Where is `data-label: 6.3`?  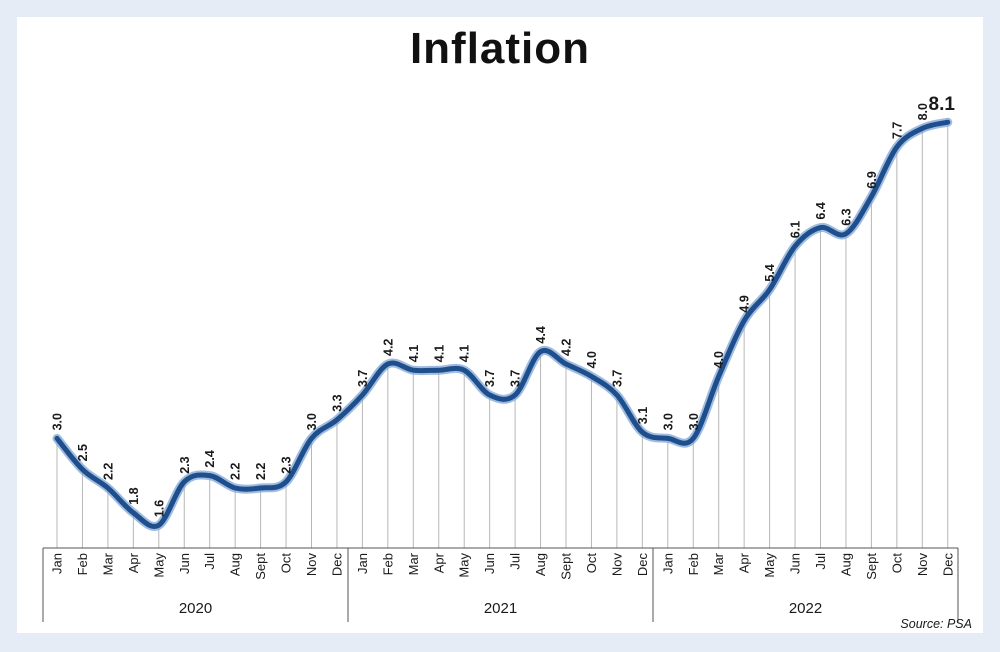 data-label: 6.3 is located at coordinates (846, 216).